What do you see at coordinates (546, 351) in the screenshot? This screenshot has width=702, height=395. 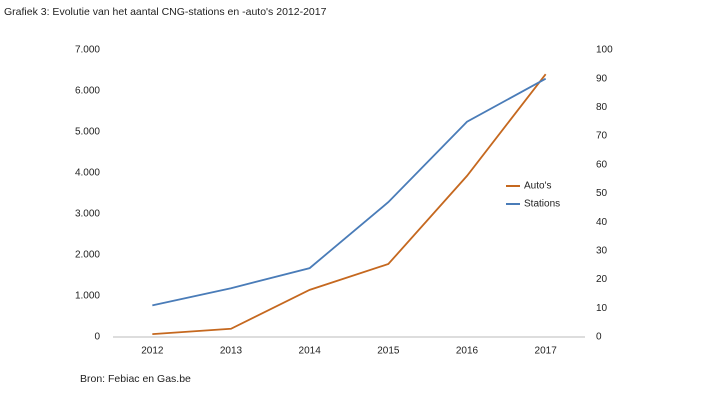 I see `x-tick-label: 2017` at bounding box center [546, 351].